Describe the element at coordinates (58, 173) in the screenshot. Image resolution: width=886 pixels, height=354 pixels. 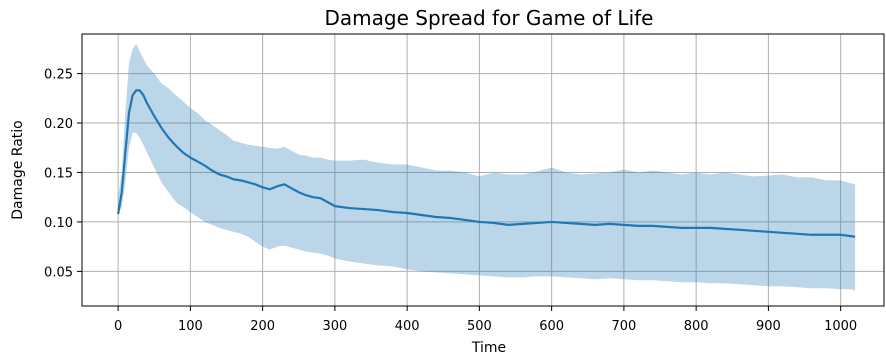
I see `y-tick-label: 0.15` at that location.